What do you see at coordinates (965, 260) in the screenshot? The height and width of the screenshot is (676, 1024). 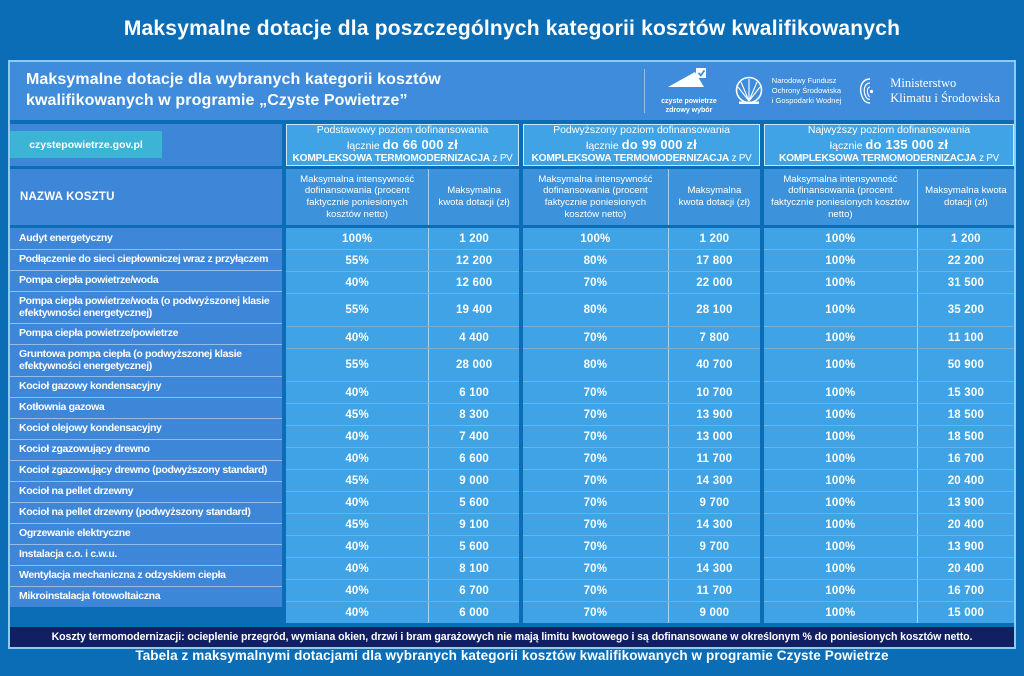 I see `amount-value: 22 200` at bounding box center [965, 260].